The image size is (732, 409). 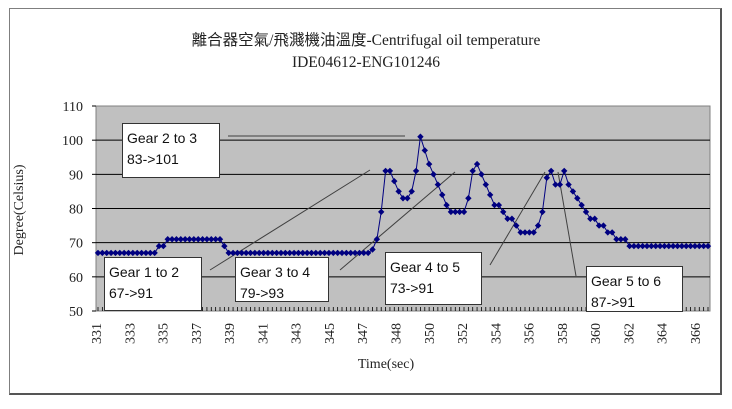 I want to click on x-tick-label: 366, so click(x=696, y=333).